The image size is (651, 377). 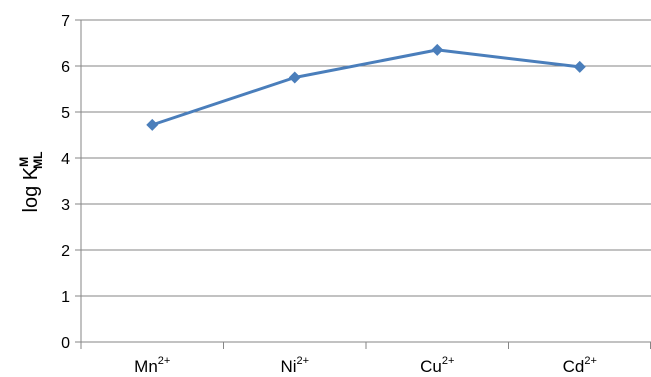 I want to click on y-tick-label: 0, so click(x=65, y=343).